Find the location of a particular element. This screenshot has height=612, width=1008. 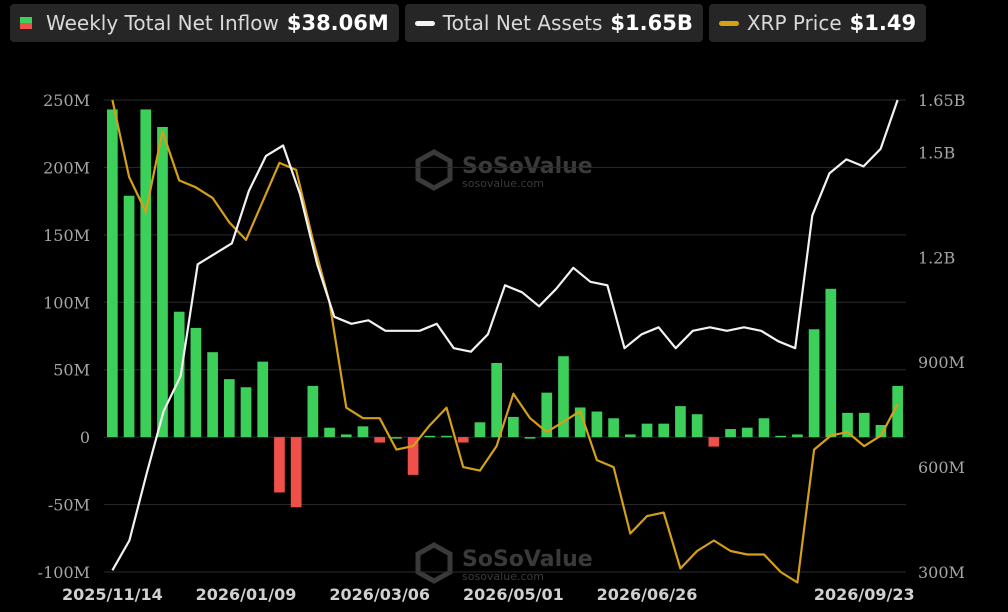

right-axis-tick: 300M is located at coordinates (941, 572).